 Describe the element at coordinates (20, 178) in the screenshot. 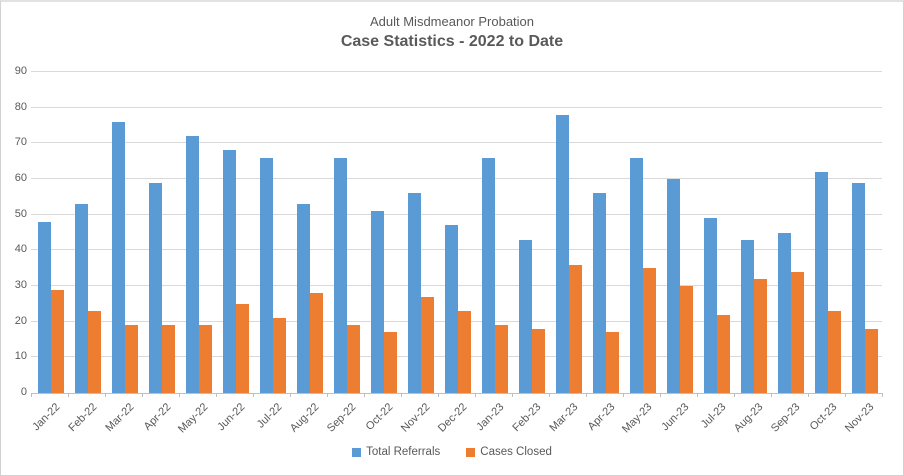

I see `y-axis-tick-label: 60` at that location.